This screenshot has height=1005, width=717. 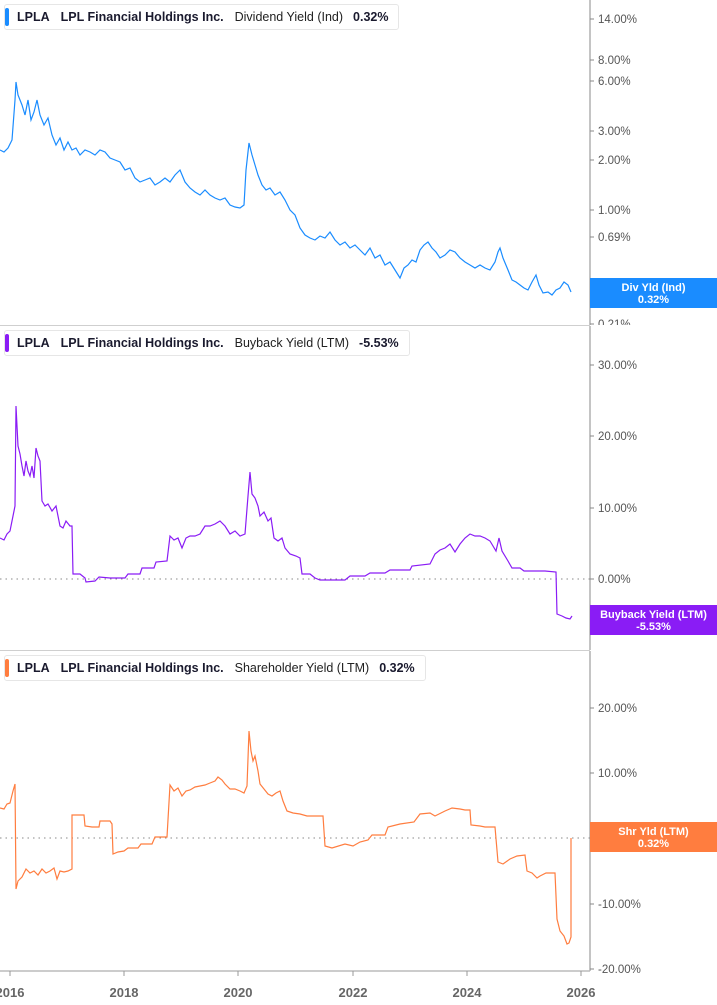 I want to click on svg-text: 0.69%, so click(x=614, y=238).